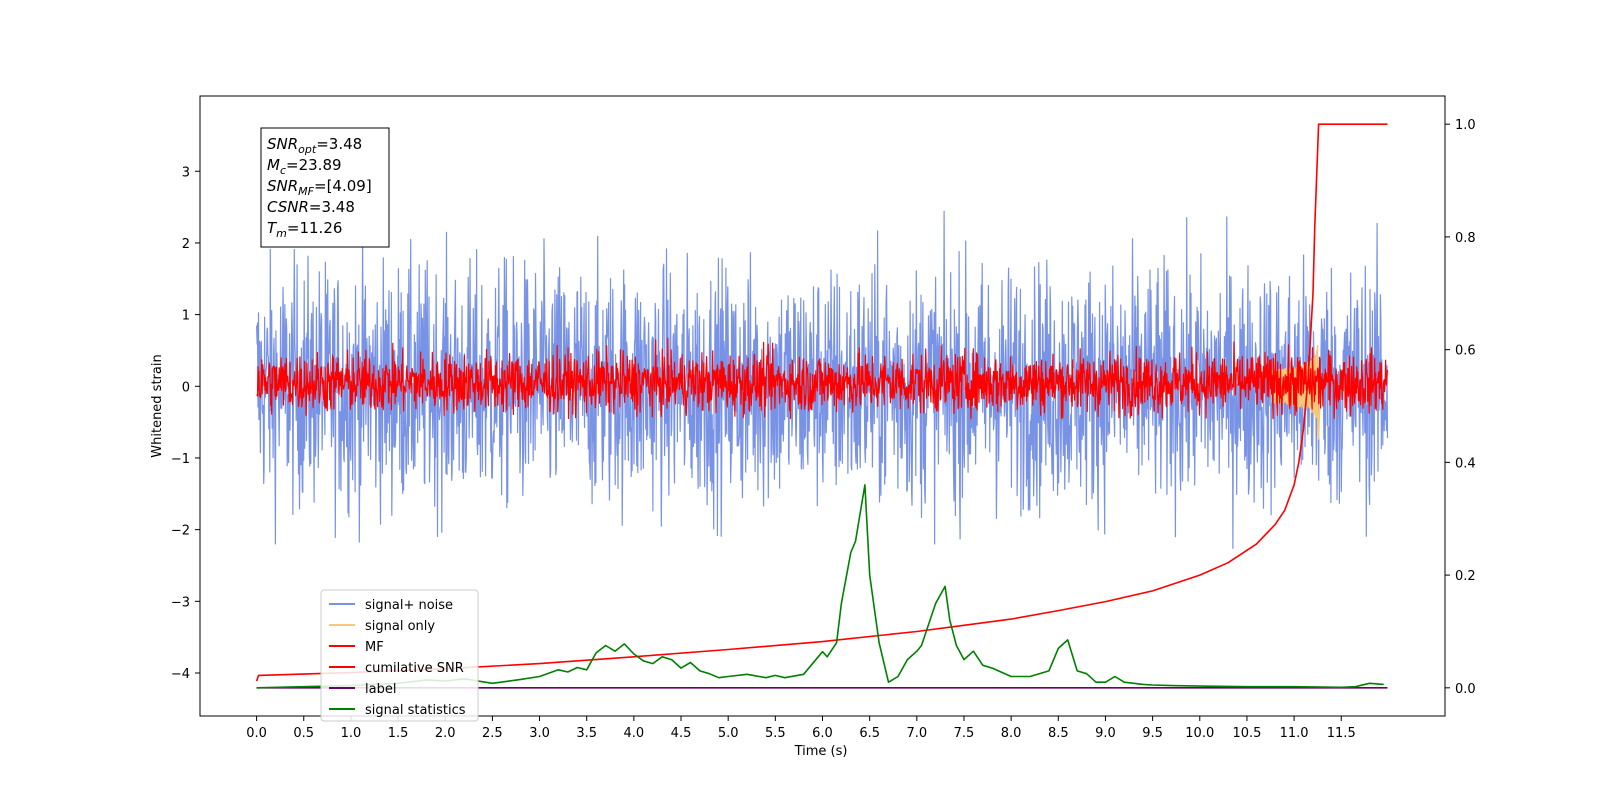  I want to click on info-line: Mc=23.89, so click(304, 166).